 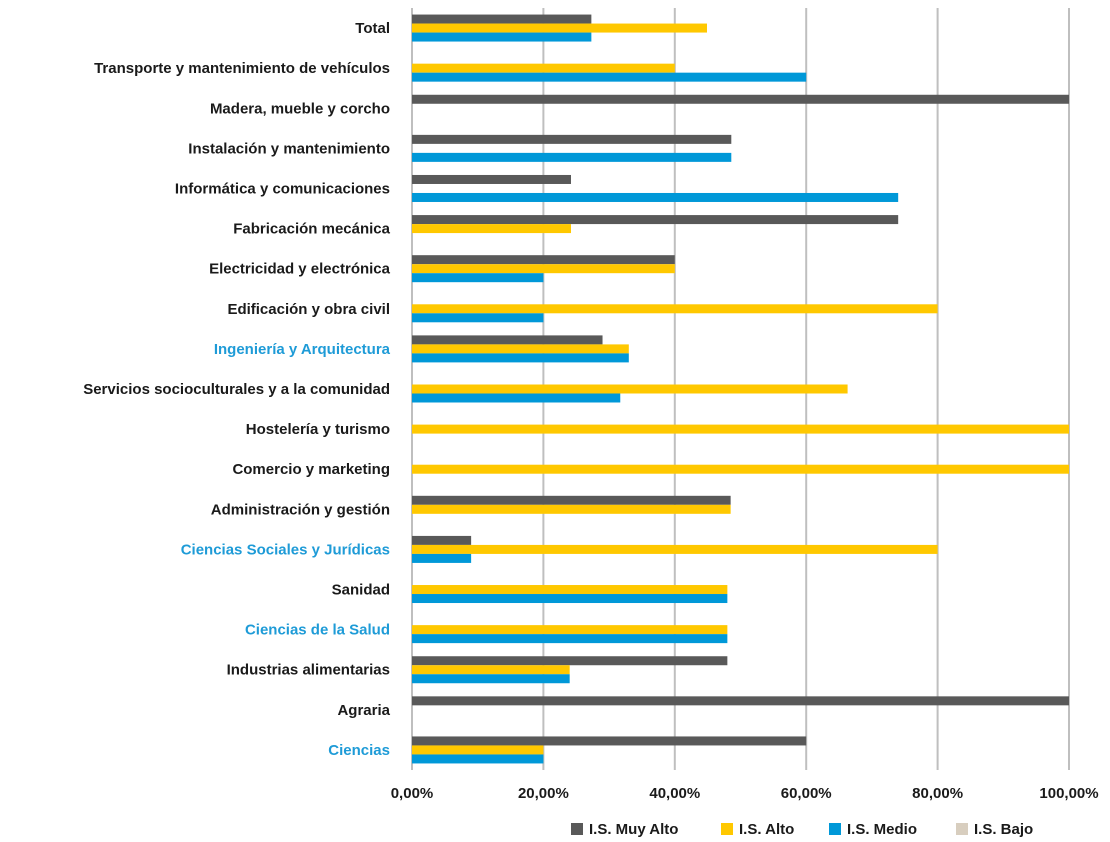 What do you see at coordinates (289, 148) in the screenshot?
I see `category-label: Instalación y mantenimiento` at bounding box center [289, 148].